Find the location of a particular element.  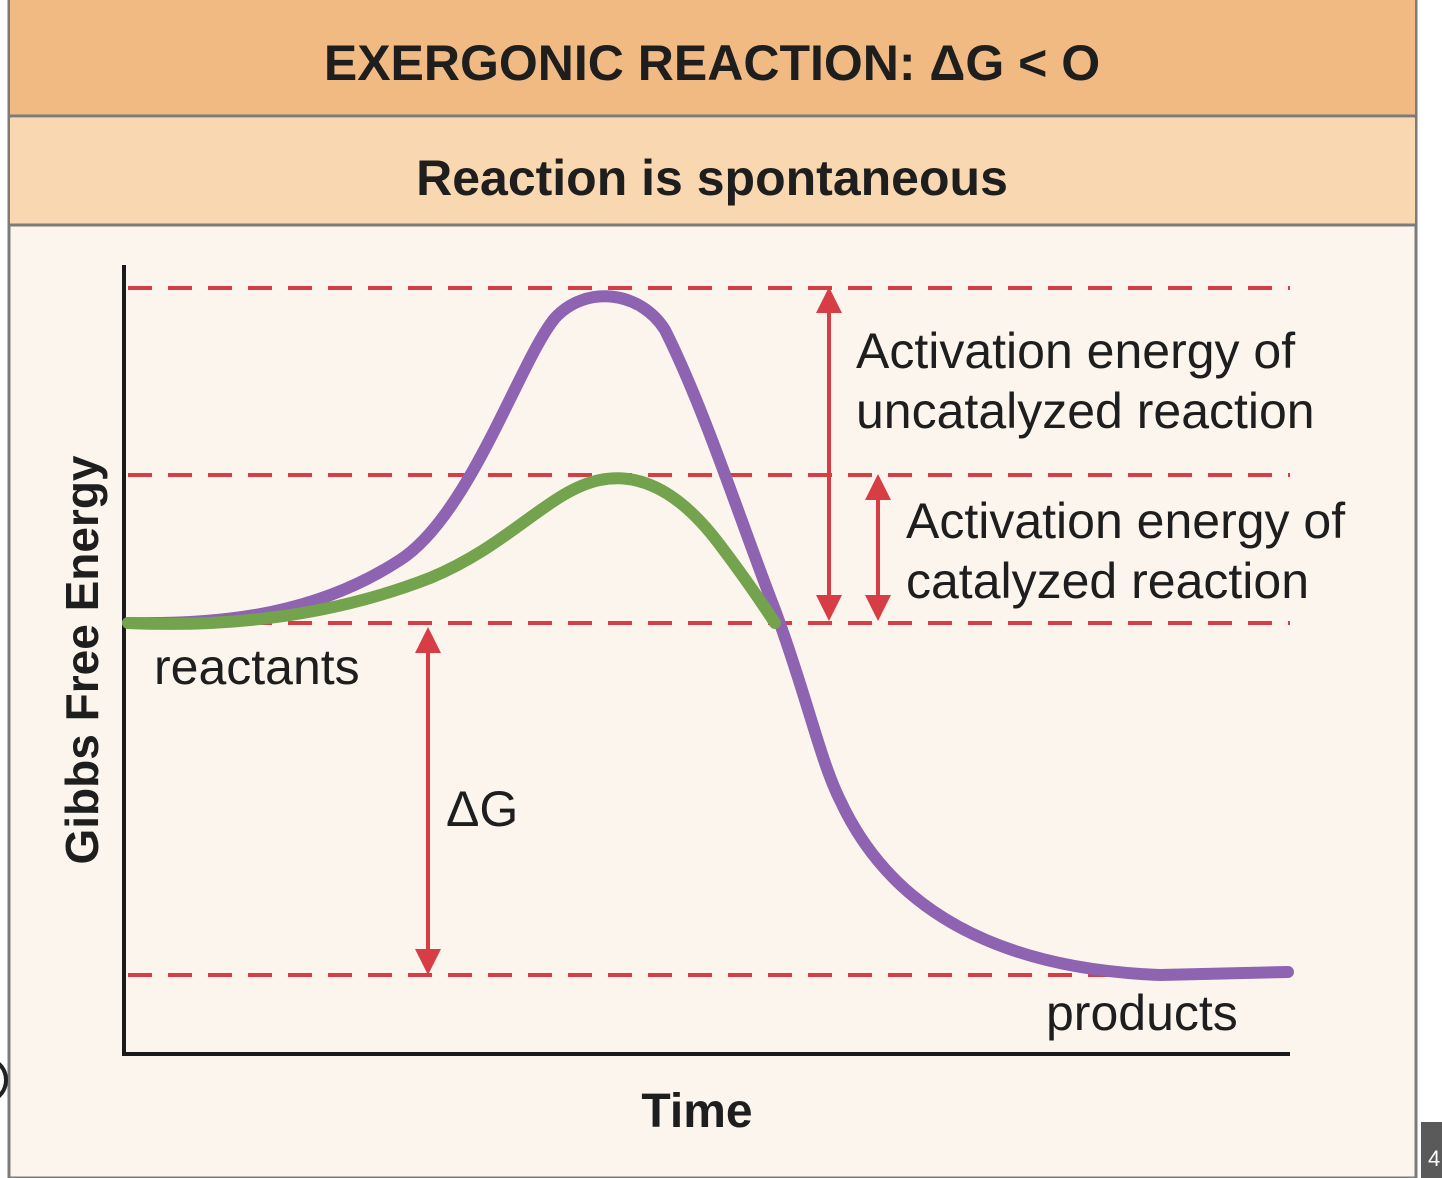

figure-subtitle: Reaction is spontaneous is located at coordinates (712, 178).